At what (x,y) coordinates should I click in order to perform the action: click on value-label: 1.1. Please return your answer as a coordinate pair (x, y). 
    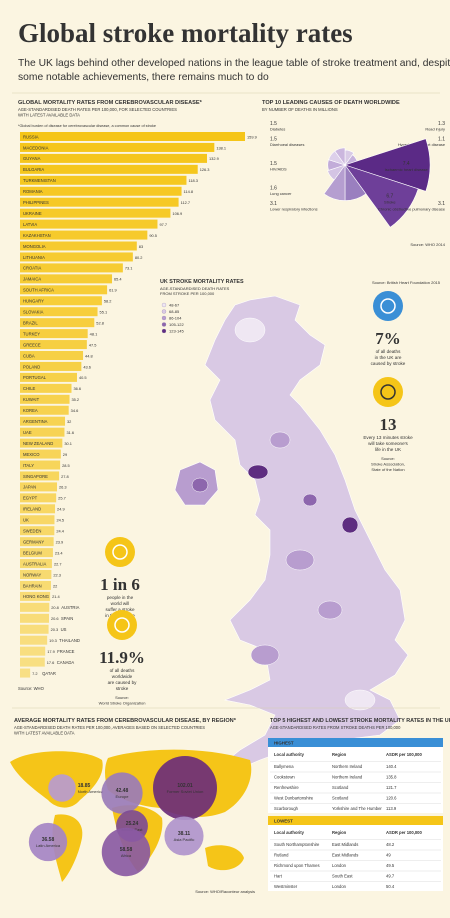
    Looking at the image, I should click on (441, 139).